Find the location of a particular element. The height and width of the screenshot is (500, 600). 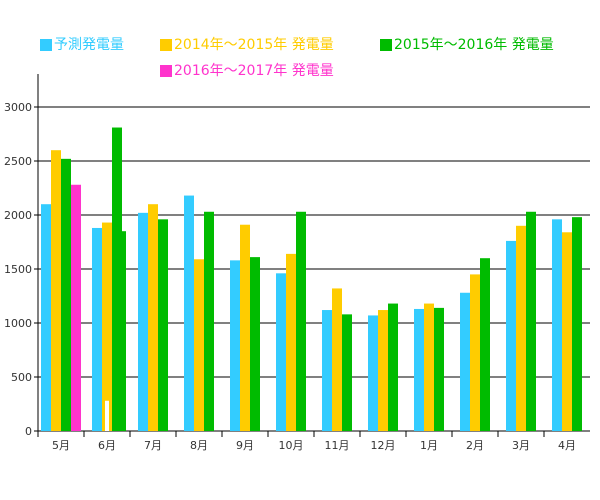

x-tick-label: 10月 is located at coordinates (291, 445).